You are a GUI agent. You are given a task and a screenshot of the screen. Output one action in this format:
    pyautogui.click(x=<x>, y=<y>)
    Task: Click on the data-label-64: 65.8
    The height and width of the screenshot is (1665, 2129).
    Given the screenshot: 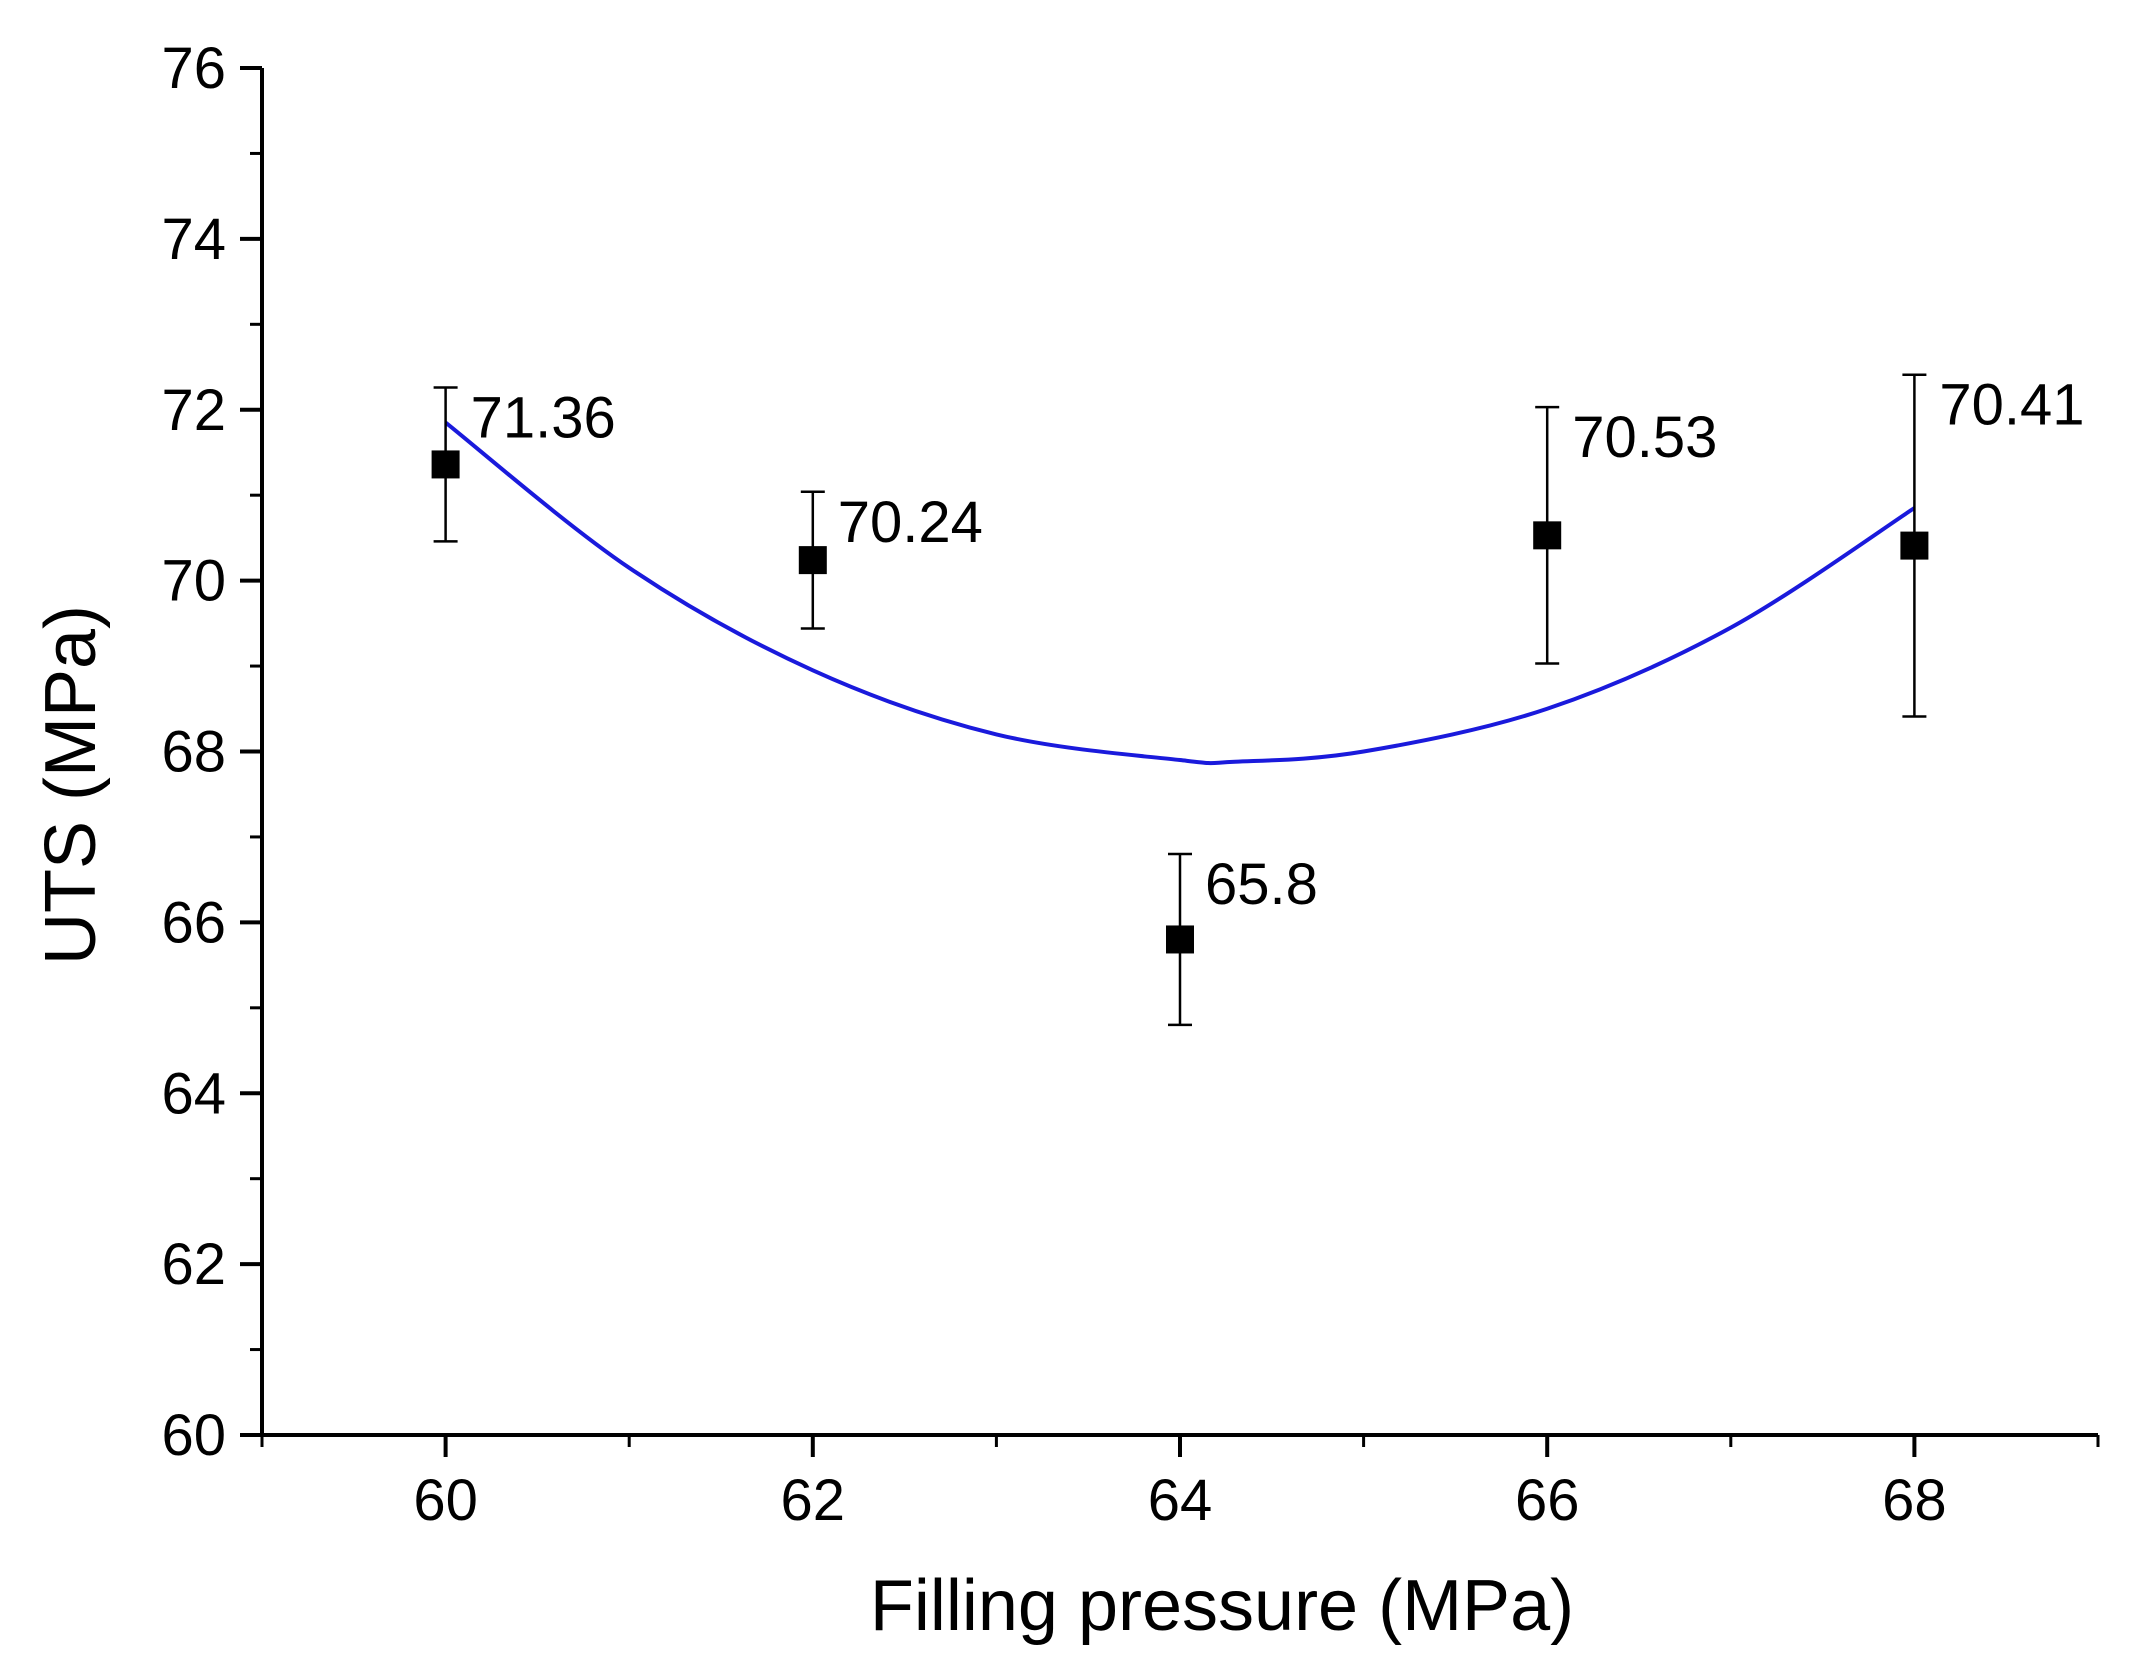 What is the action you would take?
    pyautogui.click(x=1261, y=884)
    